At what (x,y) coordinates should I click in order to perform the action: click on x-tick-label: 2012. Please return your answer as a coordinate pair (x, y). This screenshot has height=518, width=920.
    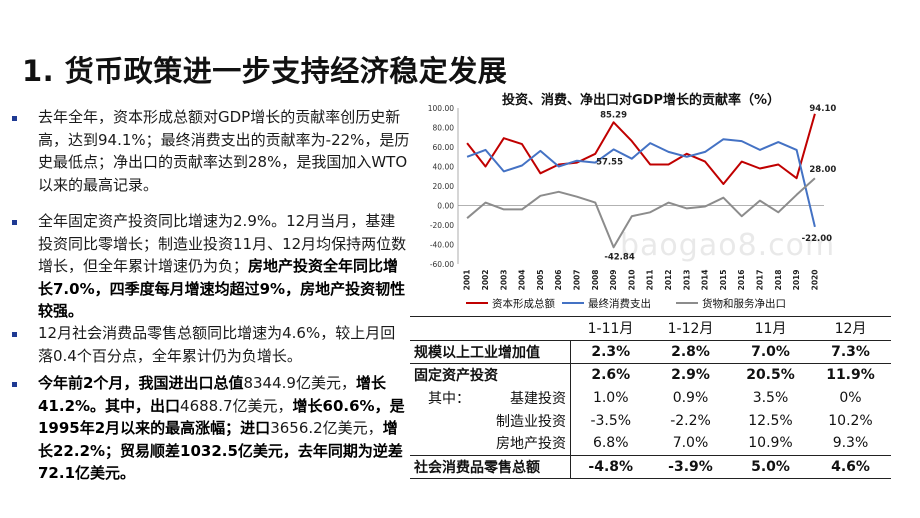
    Looking at the image, I should click on (668, 280).